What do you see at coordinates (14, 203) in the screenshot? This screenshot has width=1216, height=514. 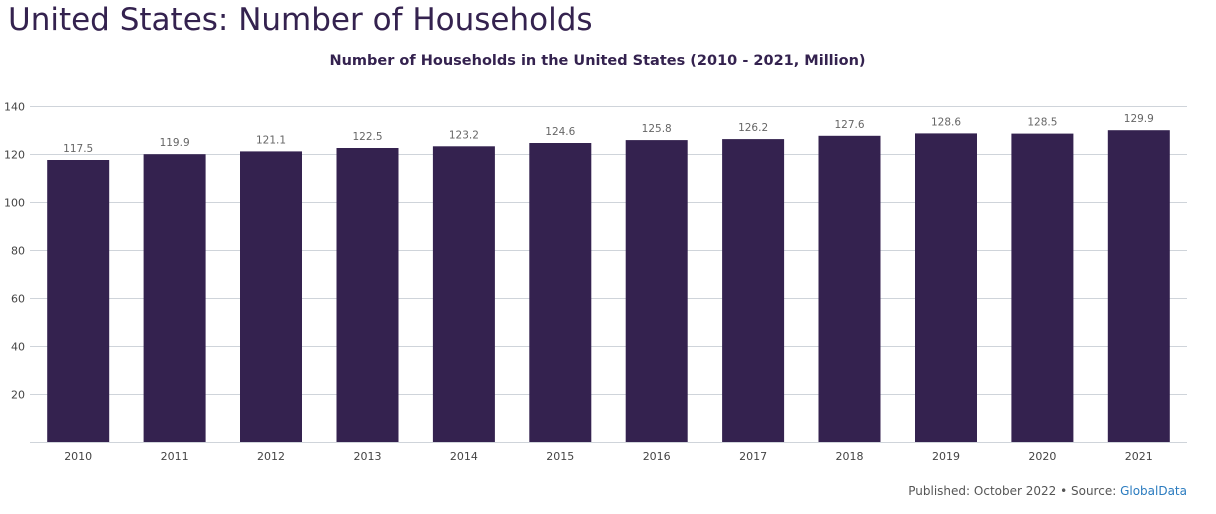 I see `y-tick-label: 100` at bounding box center [14, 203].